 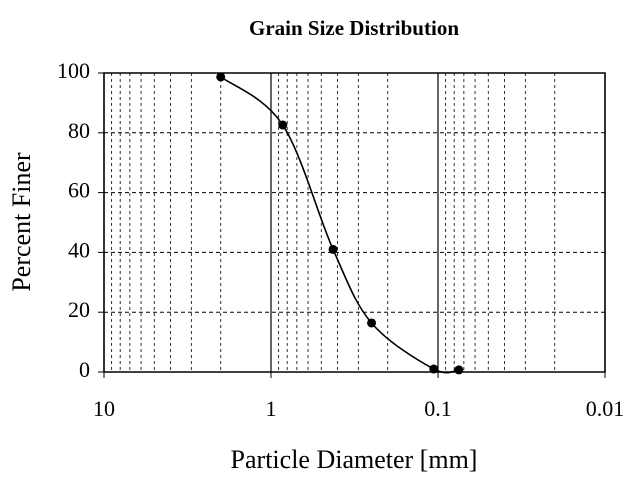 I want to click on chart-title: Grain Size Distribution, so click(x=354, y=28).